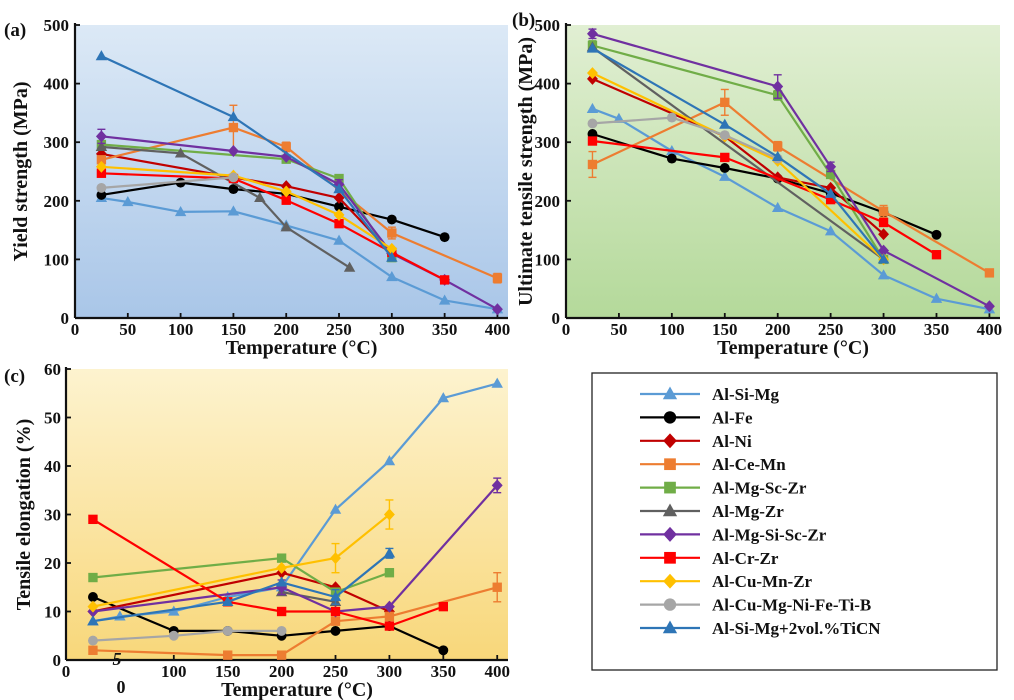 Image resolution: width=1014 pixels, height=700 pixels. What do you see at coordinates (710, 394) in the screenshot?
I see `legend-entry-al-si-mg: Al-Si-Mg` at bounding box center [710, 394].